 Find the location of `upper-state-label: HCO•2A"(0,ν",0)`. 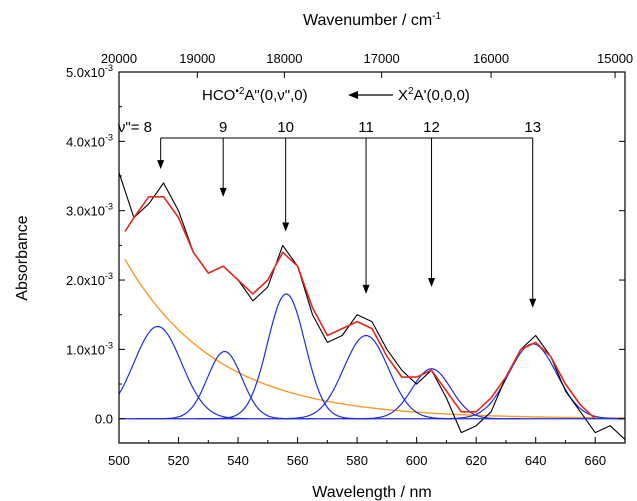

upper-state-label: HCO•2A"(0,ν",0) is located at coordinates (255, 95).